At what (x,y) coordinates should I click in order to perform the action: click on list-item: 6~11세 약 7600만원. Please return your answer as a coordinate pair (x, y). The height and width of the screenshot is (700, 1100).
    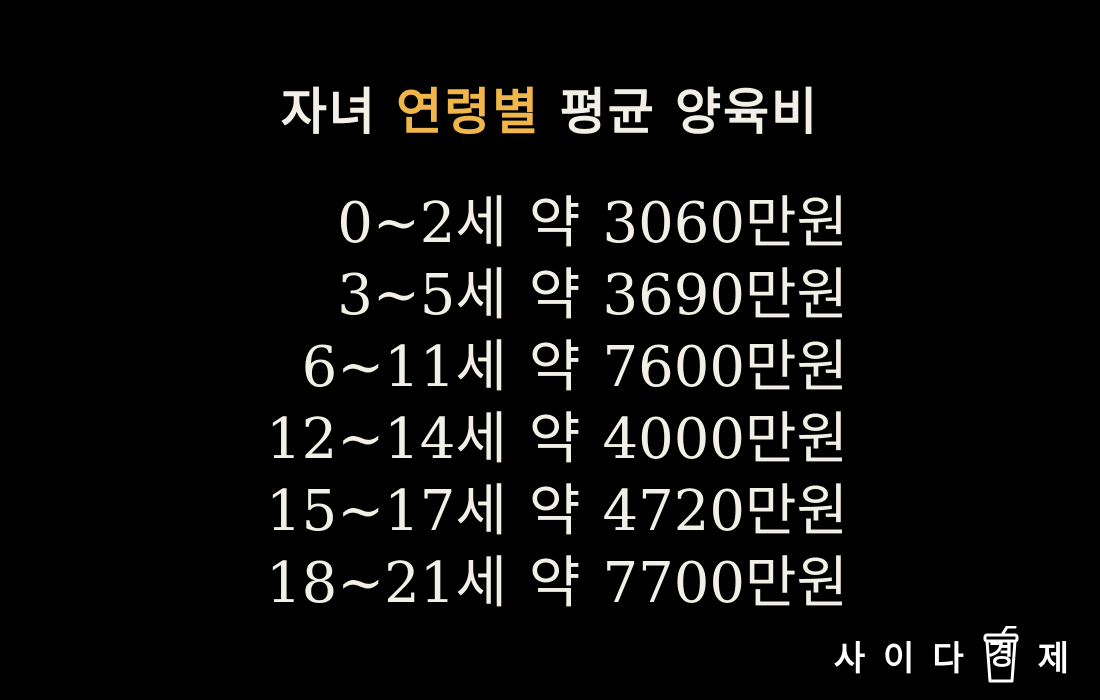
    Looking at the image, I should click on (575, 368).